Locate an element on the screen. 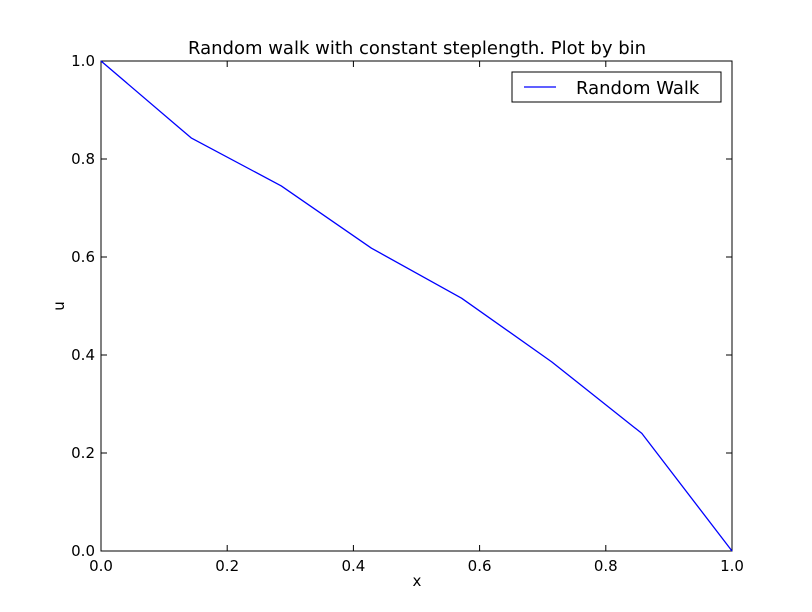  legend-label-random-walk: Random Walk is located at coordinates (638, 88).